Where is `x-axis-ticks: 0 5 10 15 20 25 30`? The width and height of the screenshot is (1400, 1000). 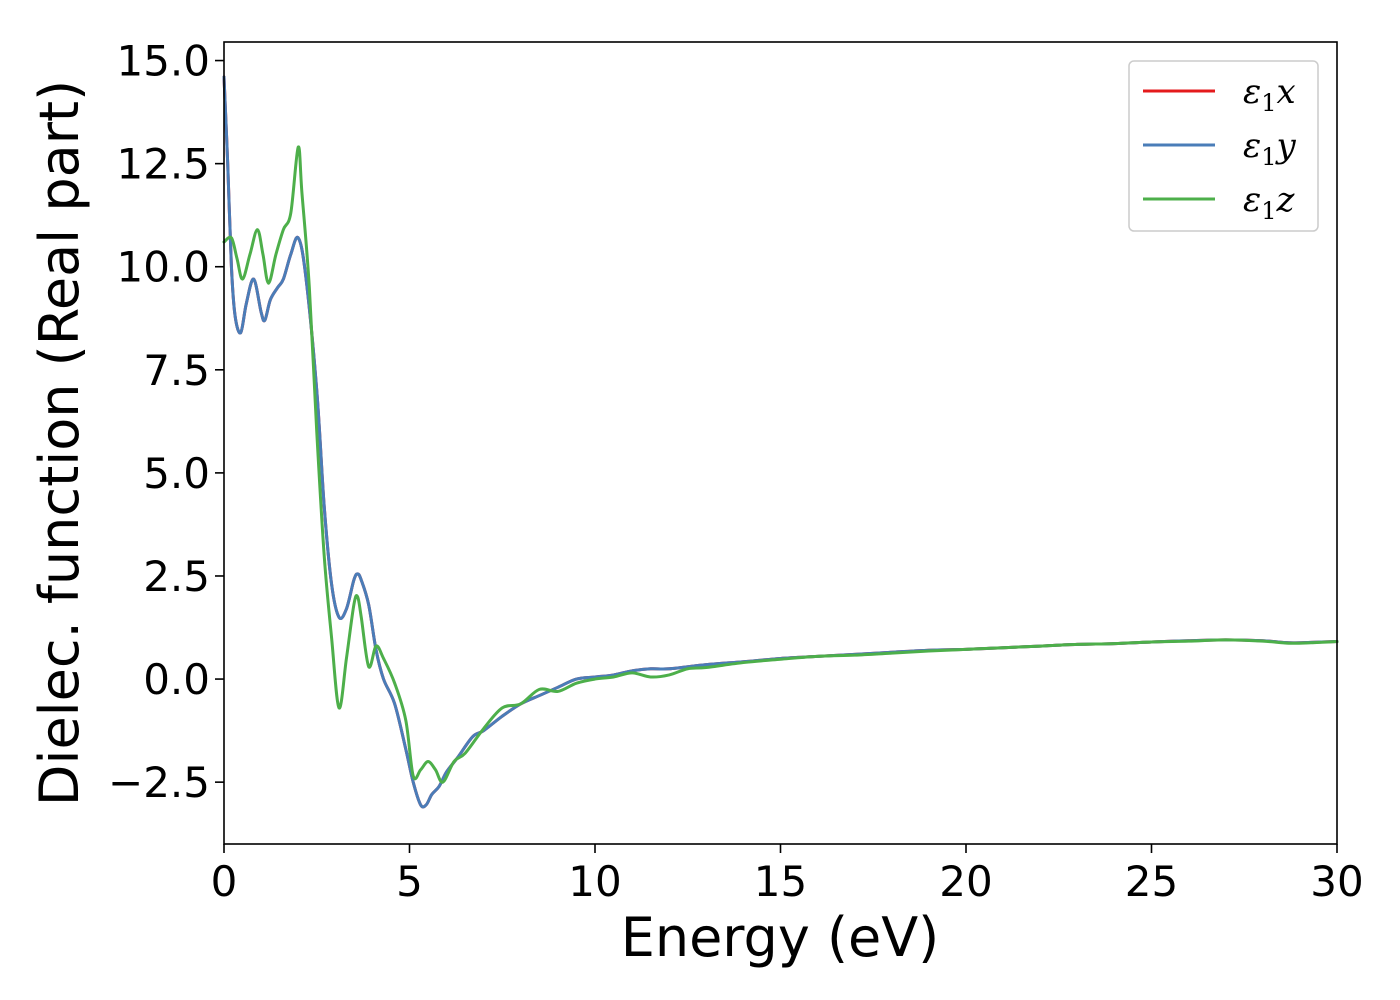 x-axis-ticks: 0 5 10 15 20 25 30 is located at coordinates (787, 875).